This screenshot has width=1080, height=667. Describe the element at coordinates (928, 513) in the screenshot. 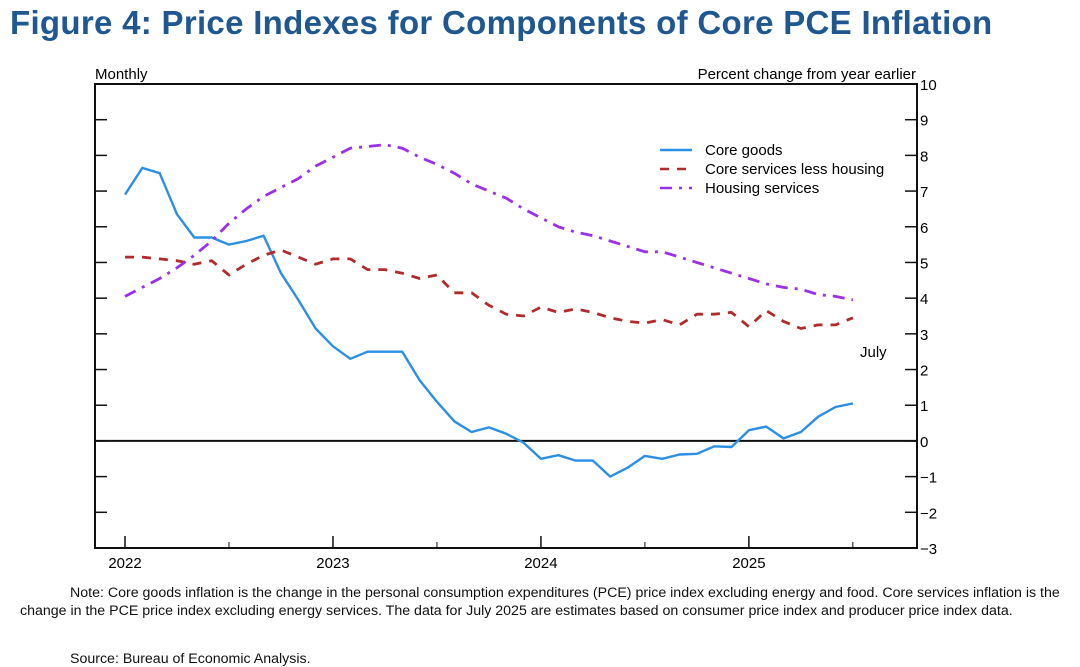

I see `y-tick-label: −2` at that location.